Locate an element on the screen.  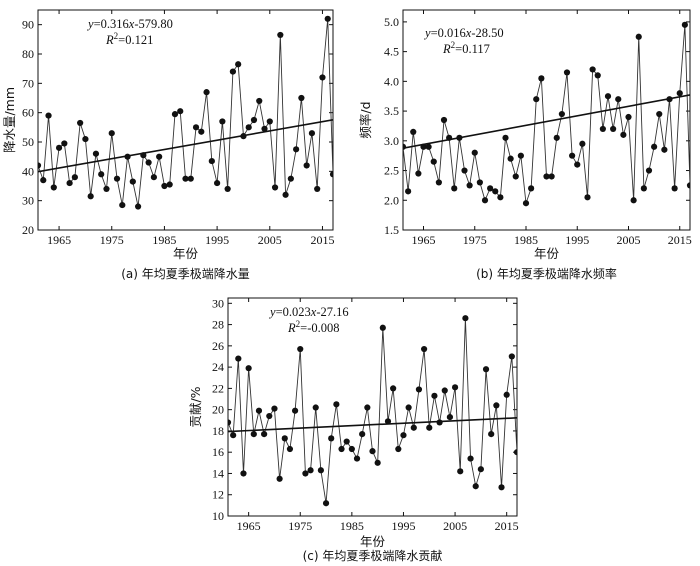
r-squared: R2=0.117 is located at coordinates (466, 48).